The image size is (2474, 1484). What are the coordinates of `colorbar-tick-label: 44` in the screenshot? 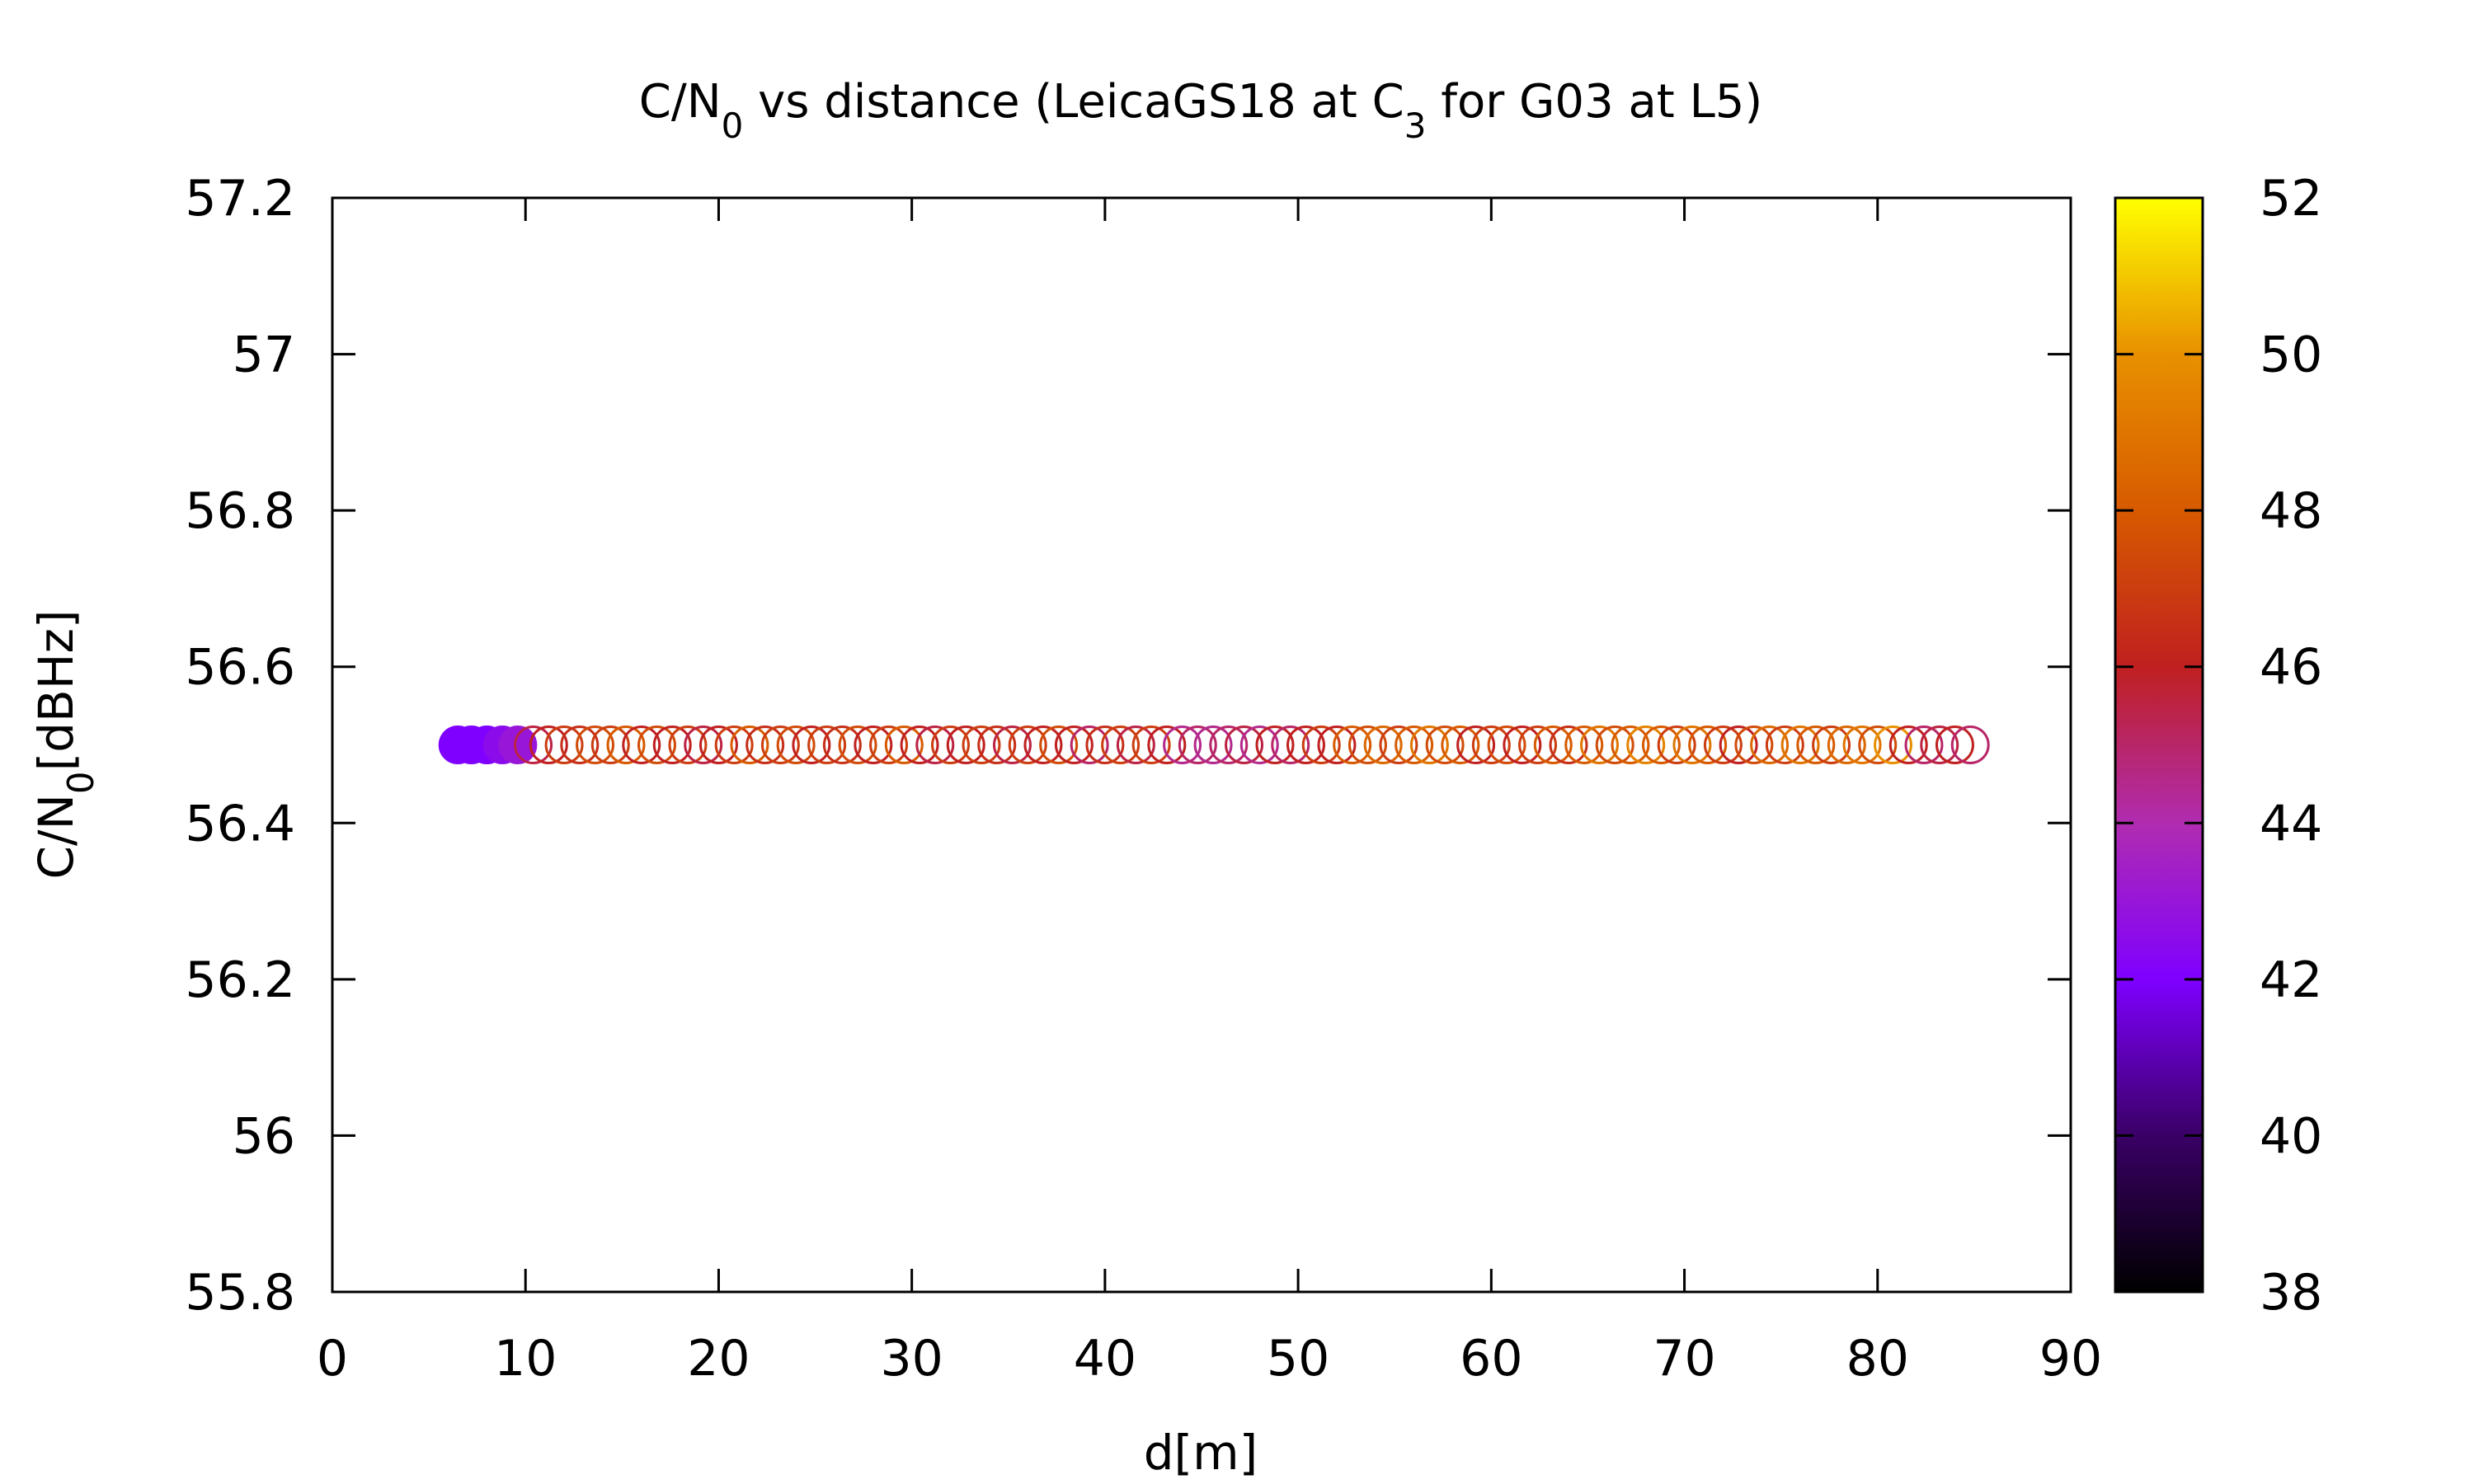 It's located at (2291, 823).